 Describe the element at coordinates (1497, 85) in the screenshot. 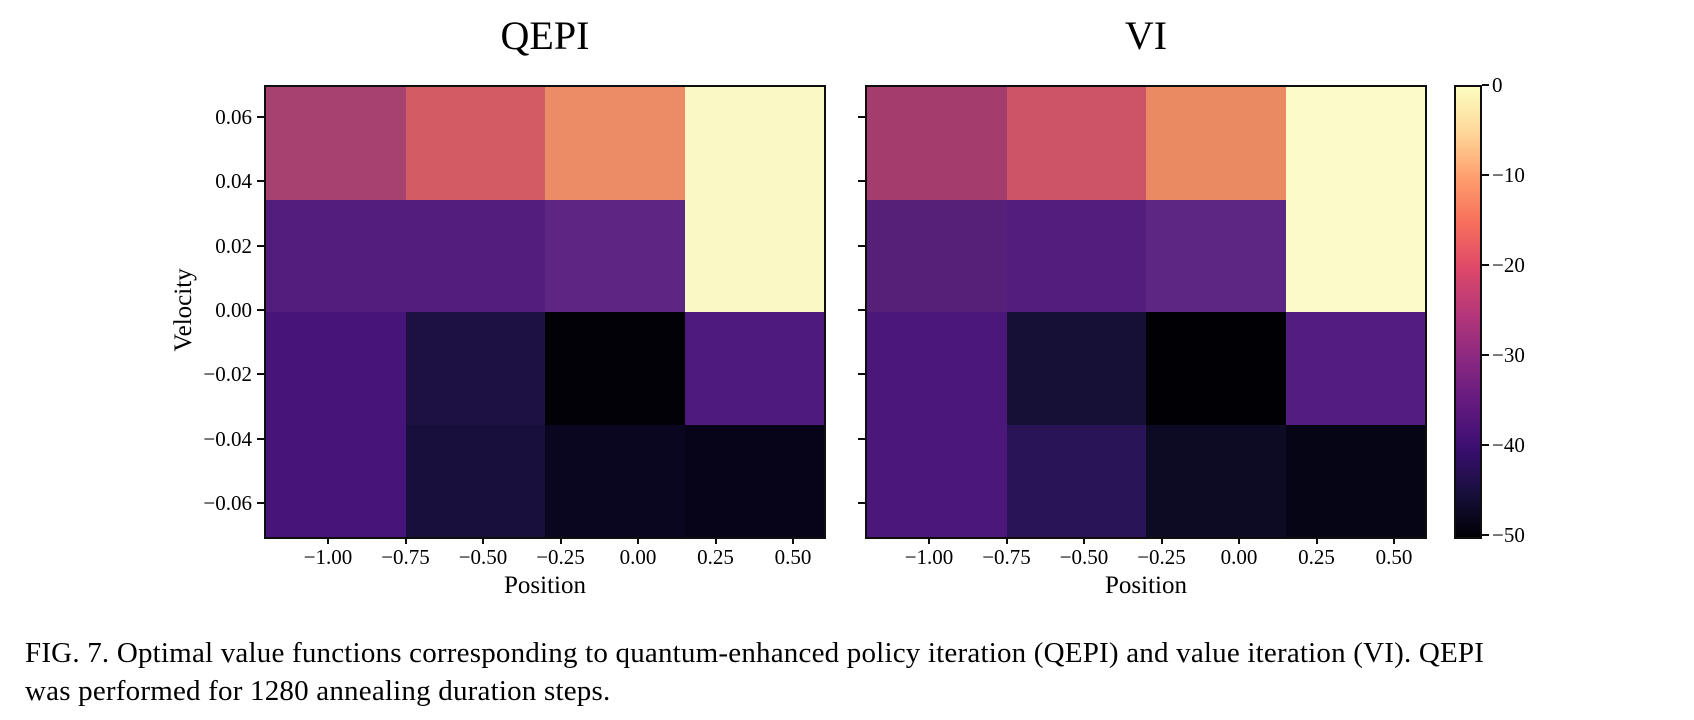

I see `colorbar-tick-label: 0` at that location.